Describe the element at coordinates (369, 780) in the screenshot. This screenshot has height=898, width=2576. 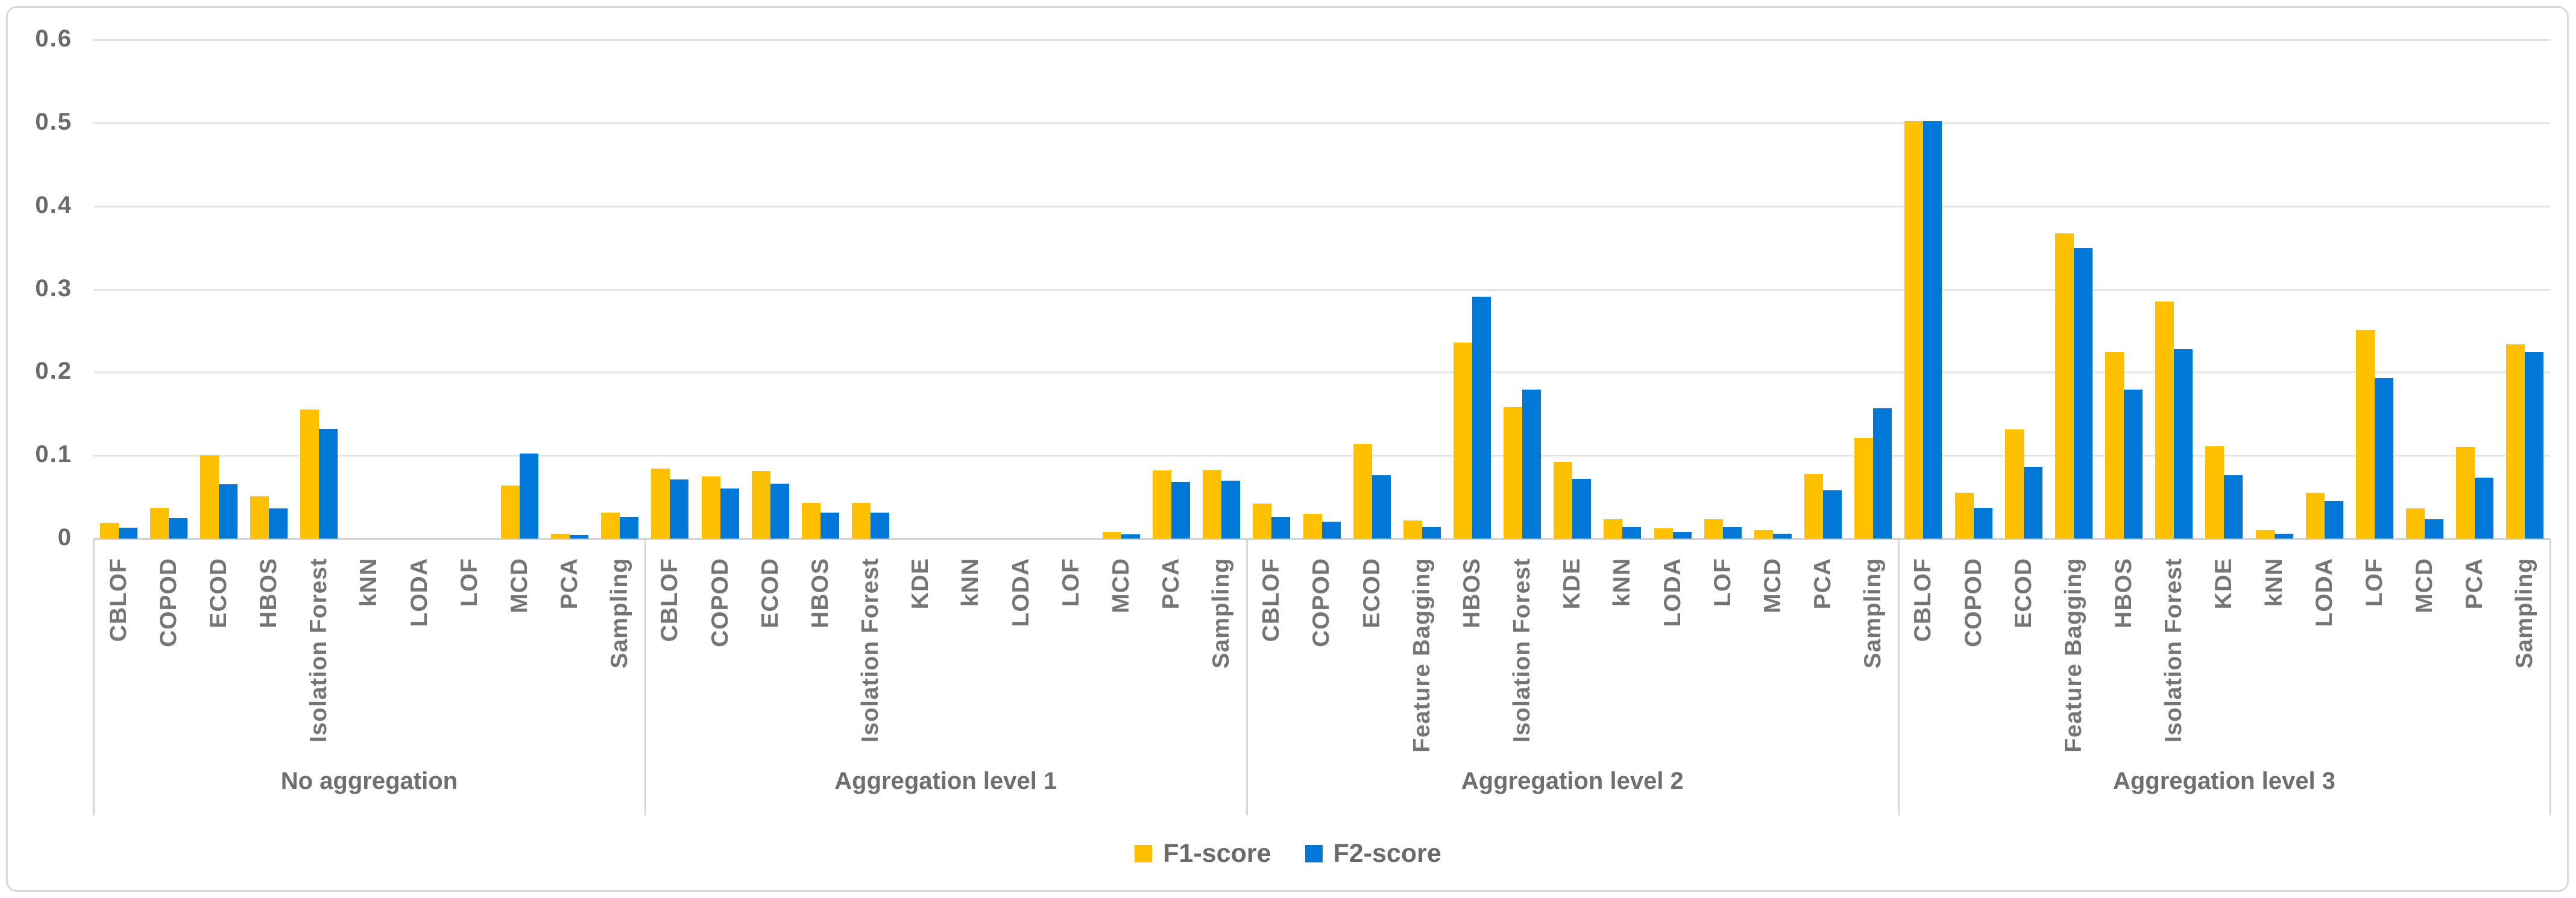
I see `group-label: No aggregation` at that location.